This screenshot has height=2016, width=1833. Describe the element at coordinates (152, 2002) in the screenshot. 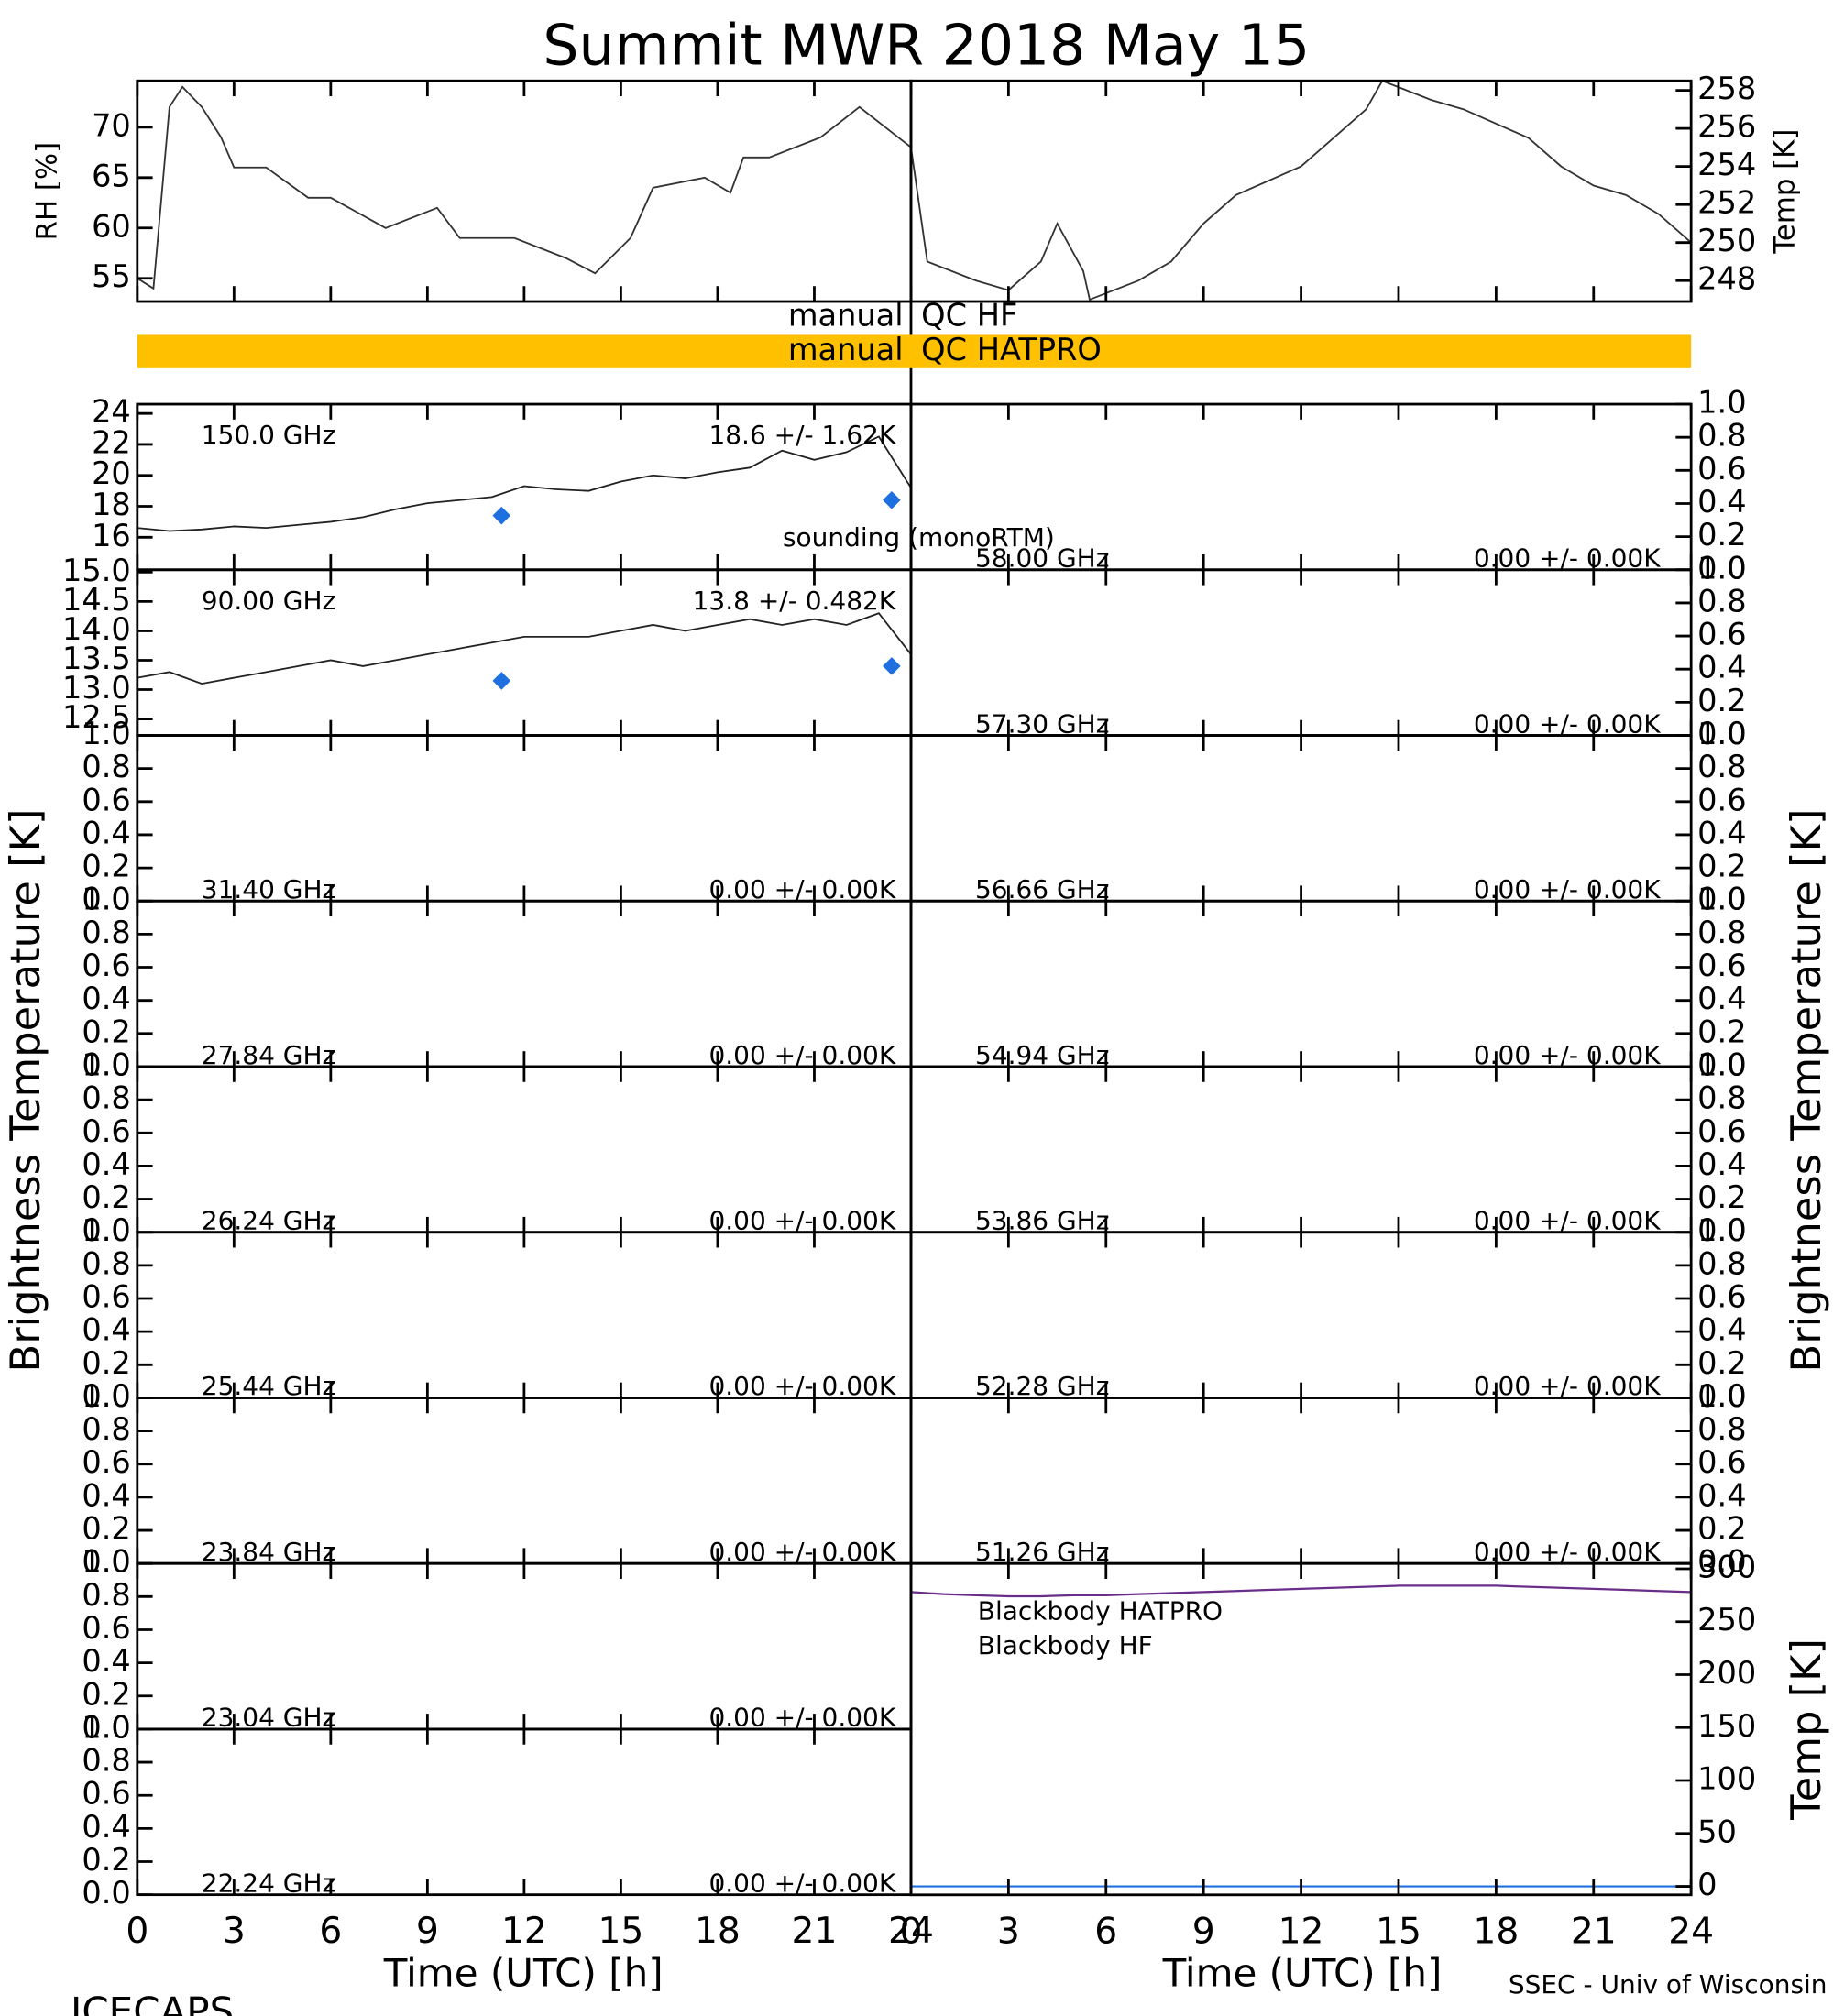

I see `footer-left: ICECAPS` at that location.